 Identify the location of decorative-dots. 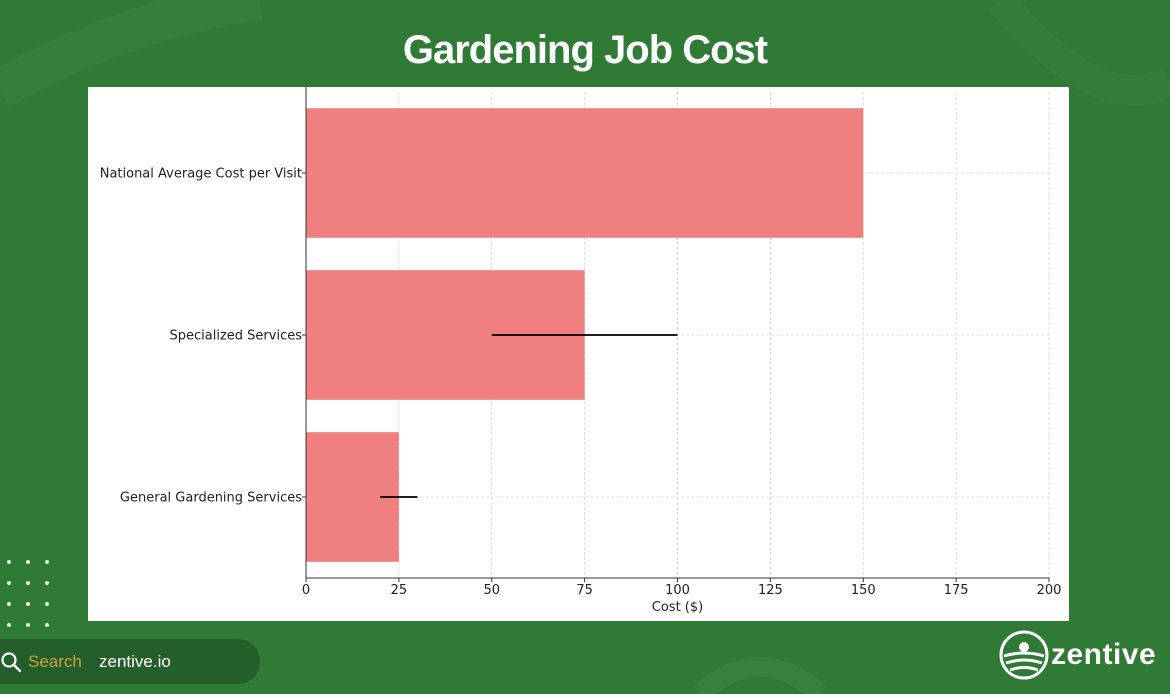
(30, 596).